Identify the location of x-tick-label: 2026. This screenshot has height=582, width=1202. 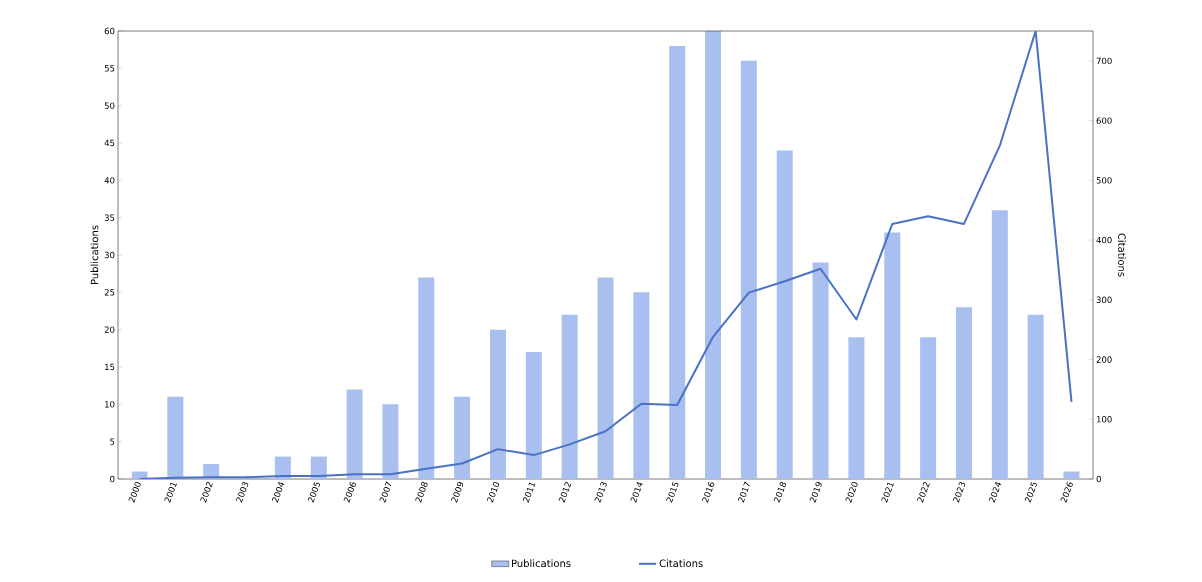
(1066, 492).